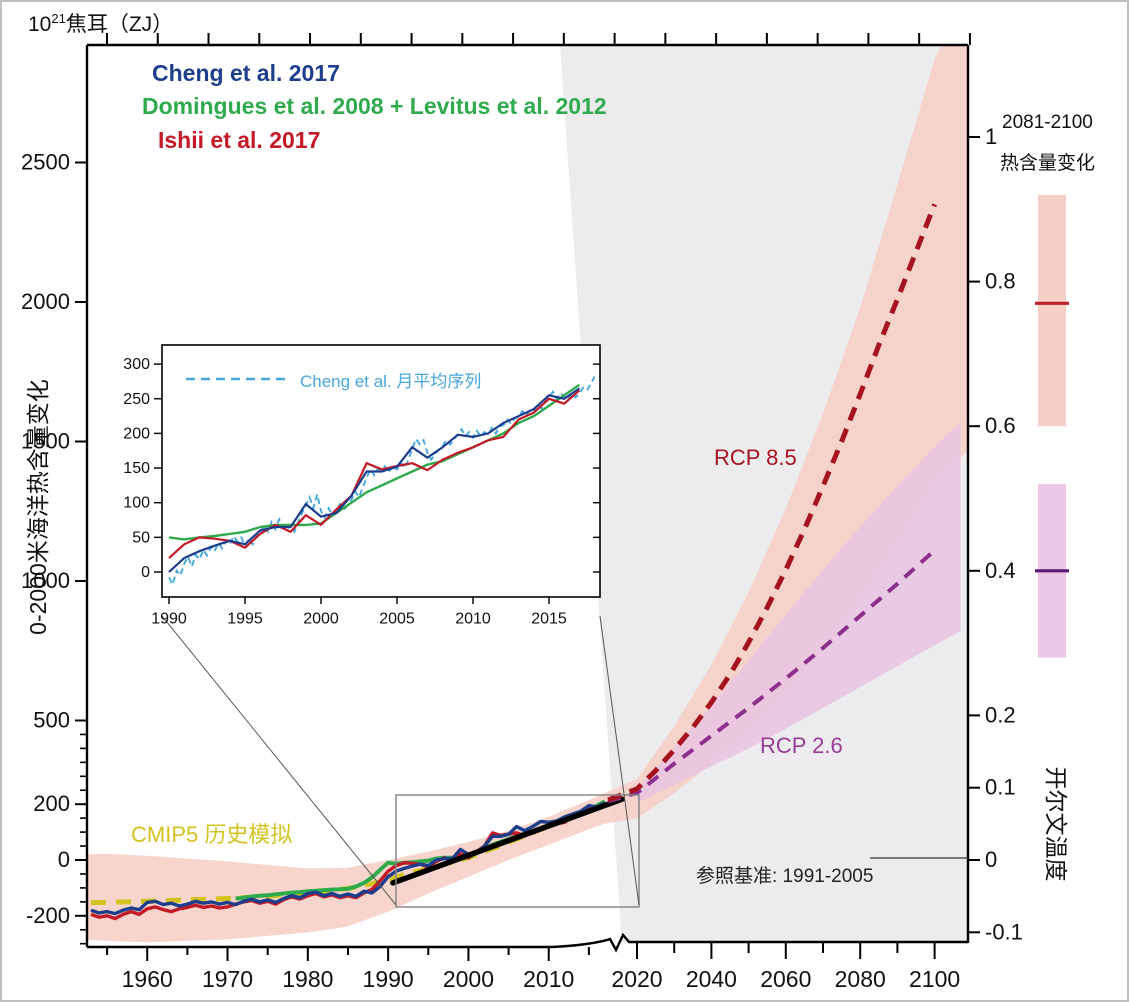 Image resolution: width=1129 pixels, height=1002 pixels. Describe the element at coordinates (45, 301) in the screenshot. I see `left-y-tick-label: 2000` at that location.